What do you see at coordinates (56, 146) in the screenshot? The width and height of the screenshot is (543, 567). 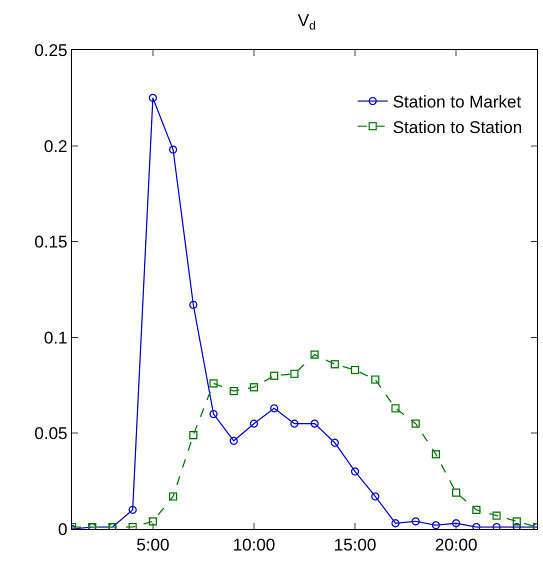 I see `y-tick-label: 0.2` at bounding box center [56, 146].